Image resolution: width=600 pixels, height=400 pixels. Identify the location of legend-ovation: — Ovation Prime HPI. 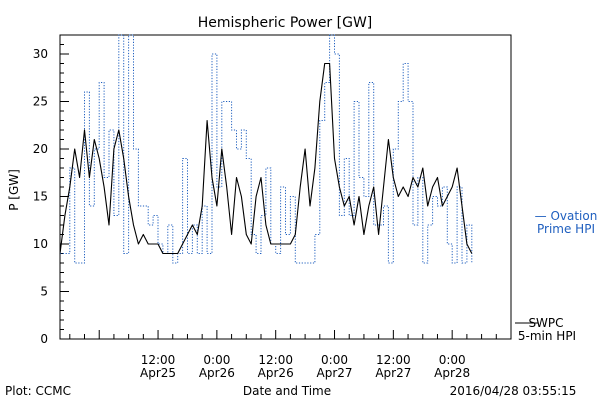
(566, 222).